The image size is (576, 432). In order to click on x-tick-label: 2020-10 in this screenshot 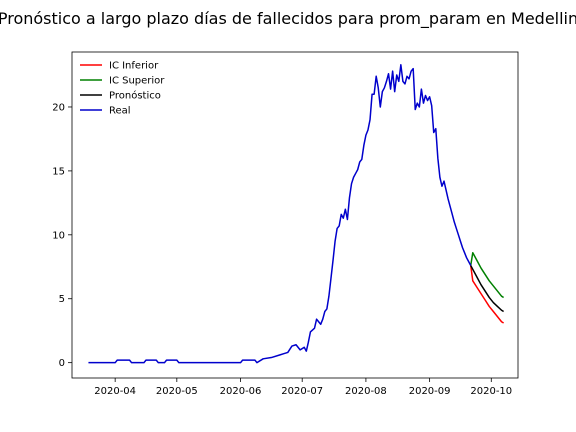, I will do `click(491, 391)`.